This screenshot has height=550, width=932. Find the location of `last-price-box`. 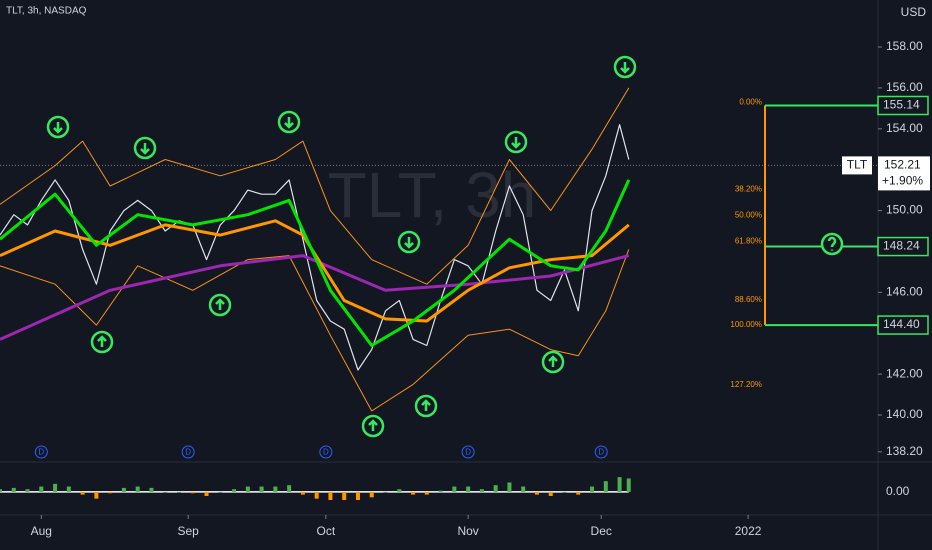

last-price-box is located at coordinates (904, 173).